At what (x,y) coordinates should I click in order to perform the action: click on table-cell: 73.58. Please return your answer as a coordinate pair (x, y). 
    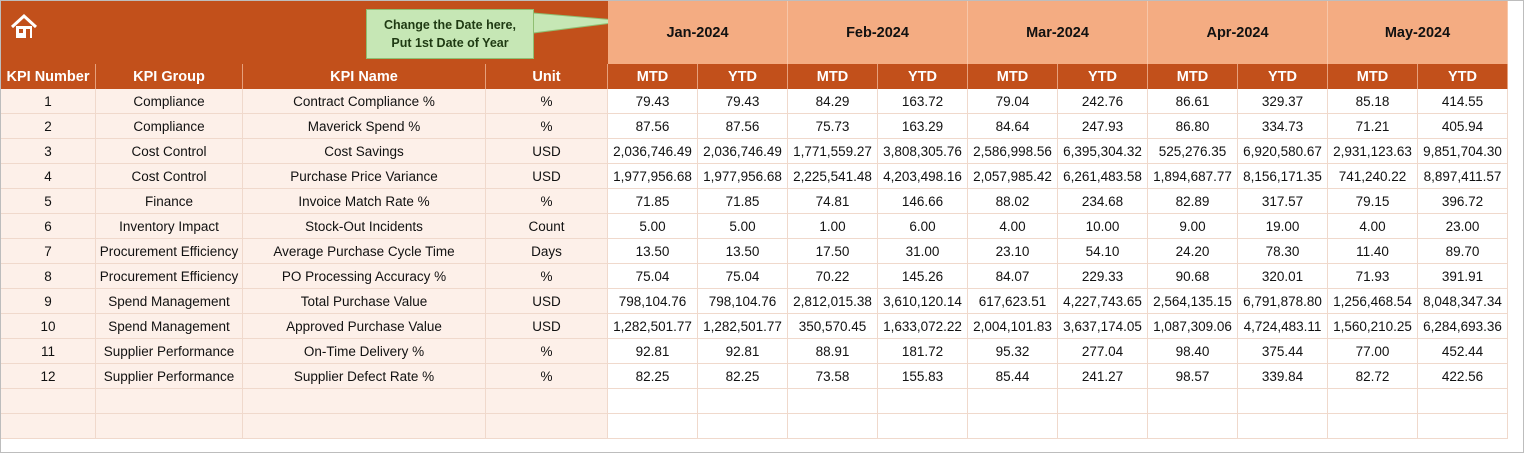
    Looking at the image, I should click on (833, 376).